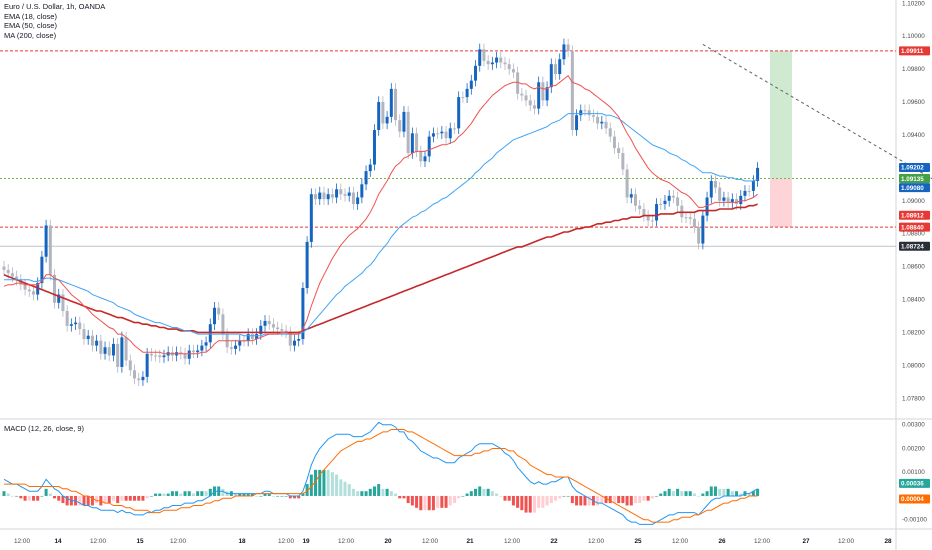 The width and height of the screenshot is (932, 550). I want to click on price-tag-label: 1.08840, so click(912, 227).